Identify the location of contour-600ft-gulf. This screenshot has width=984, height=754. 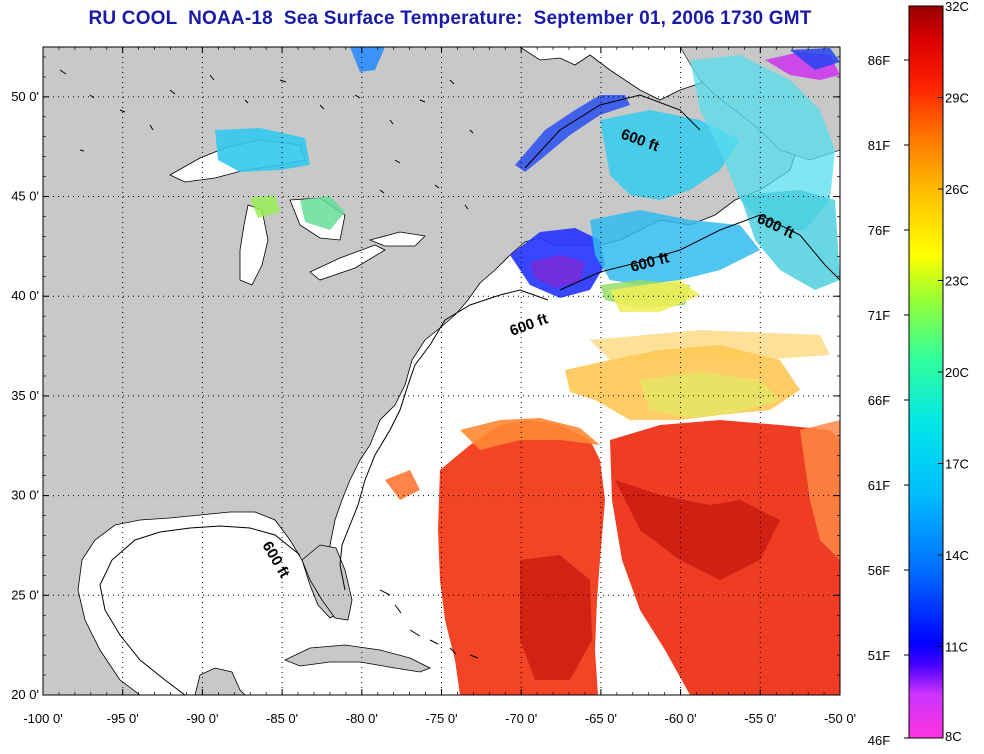
(200, 610).